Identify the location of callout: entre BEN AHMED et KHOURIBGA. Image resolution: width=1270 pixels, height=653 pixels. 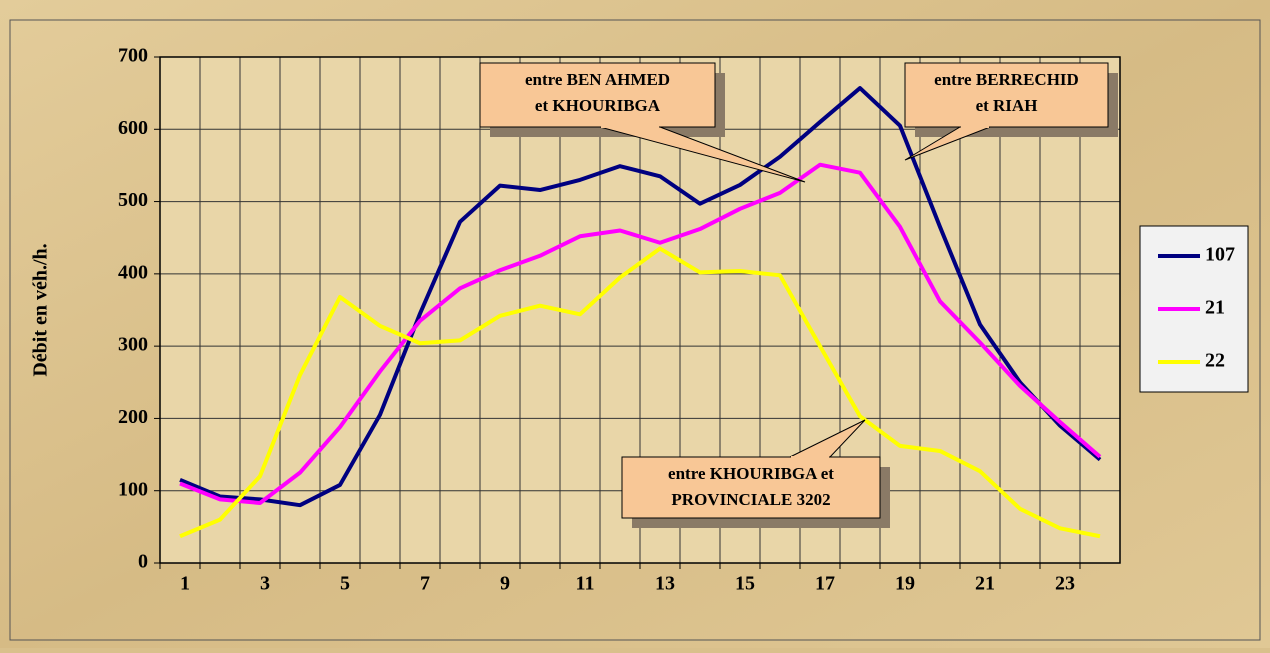
(642, 122).